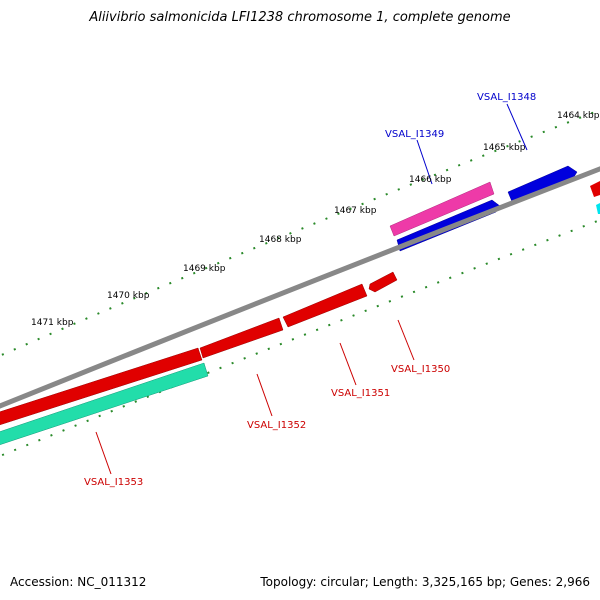 This screenshot has height=600, width=600. Describe the element at coordinates (204, 269) in the screenshot. I see `tick-label-1469: 1469 kbp` at that location.